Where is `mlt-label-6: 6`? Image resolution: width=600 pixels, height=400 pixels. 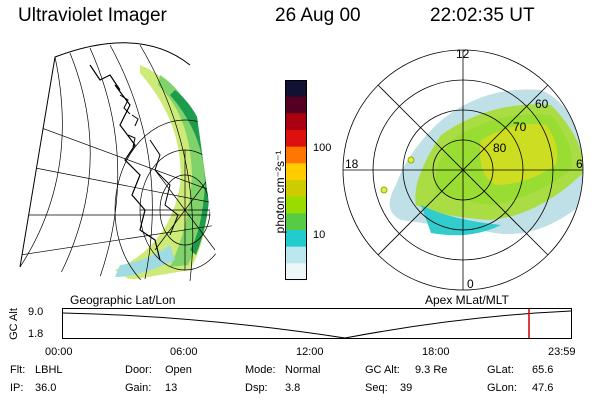 mlt-label-6: 6 is located at coordinates (579, 164).